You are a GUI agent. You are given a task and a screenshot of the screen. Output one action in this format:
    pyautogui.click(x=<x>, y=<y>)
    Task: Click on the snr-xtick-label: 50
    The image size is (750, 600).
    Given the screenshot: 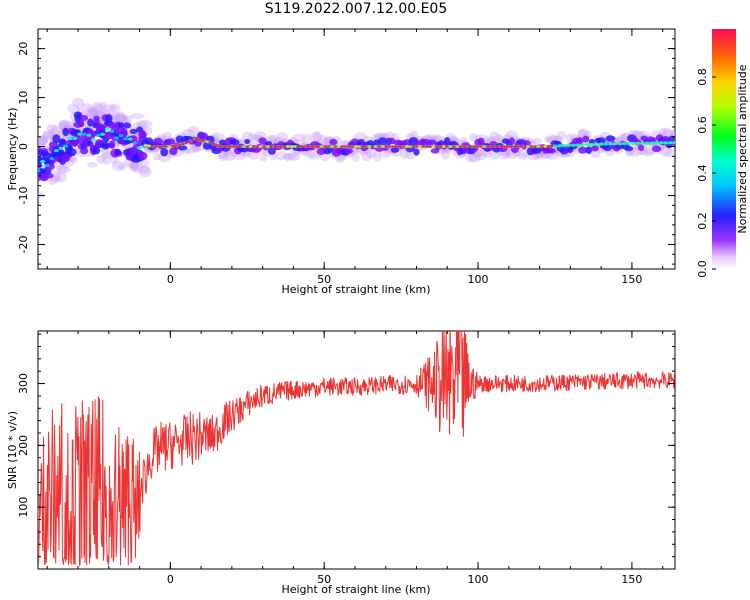 What is the action you would take?
    pyautogui.click(x=324, y=579)
    